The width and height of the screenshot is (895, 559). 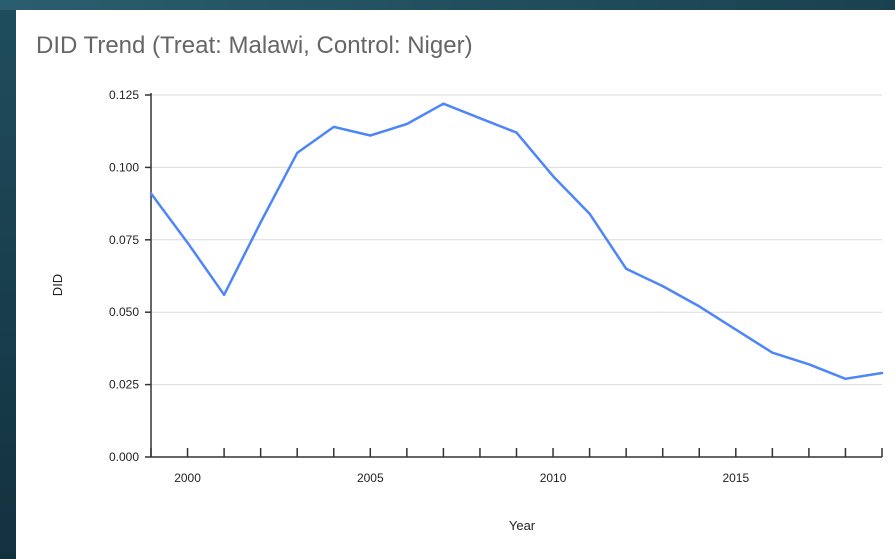 What do you see at coordinates (57, 285) in the screenshot?
I see `y-axis-label: DID` at bounding box center [57, 285].